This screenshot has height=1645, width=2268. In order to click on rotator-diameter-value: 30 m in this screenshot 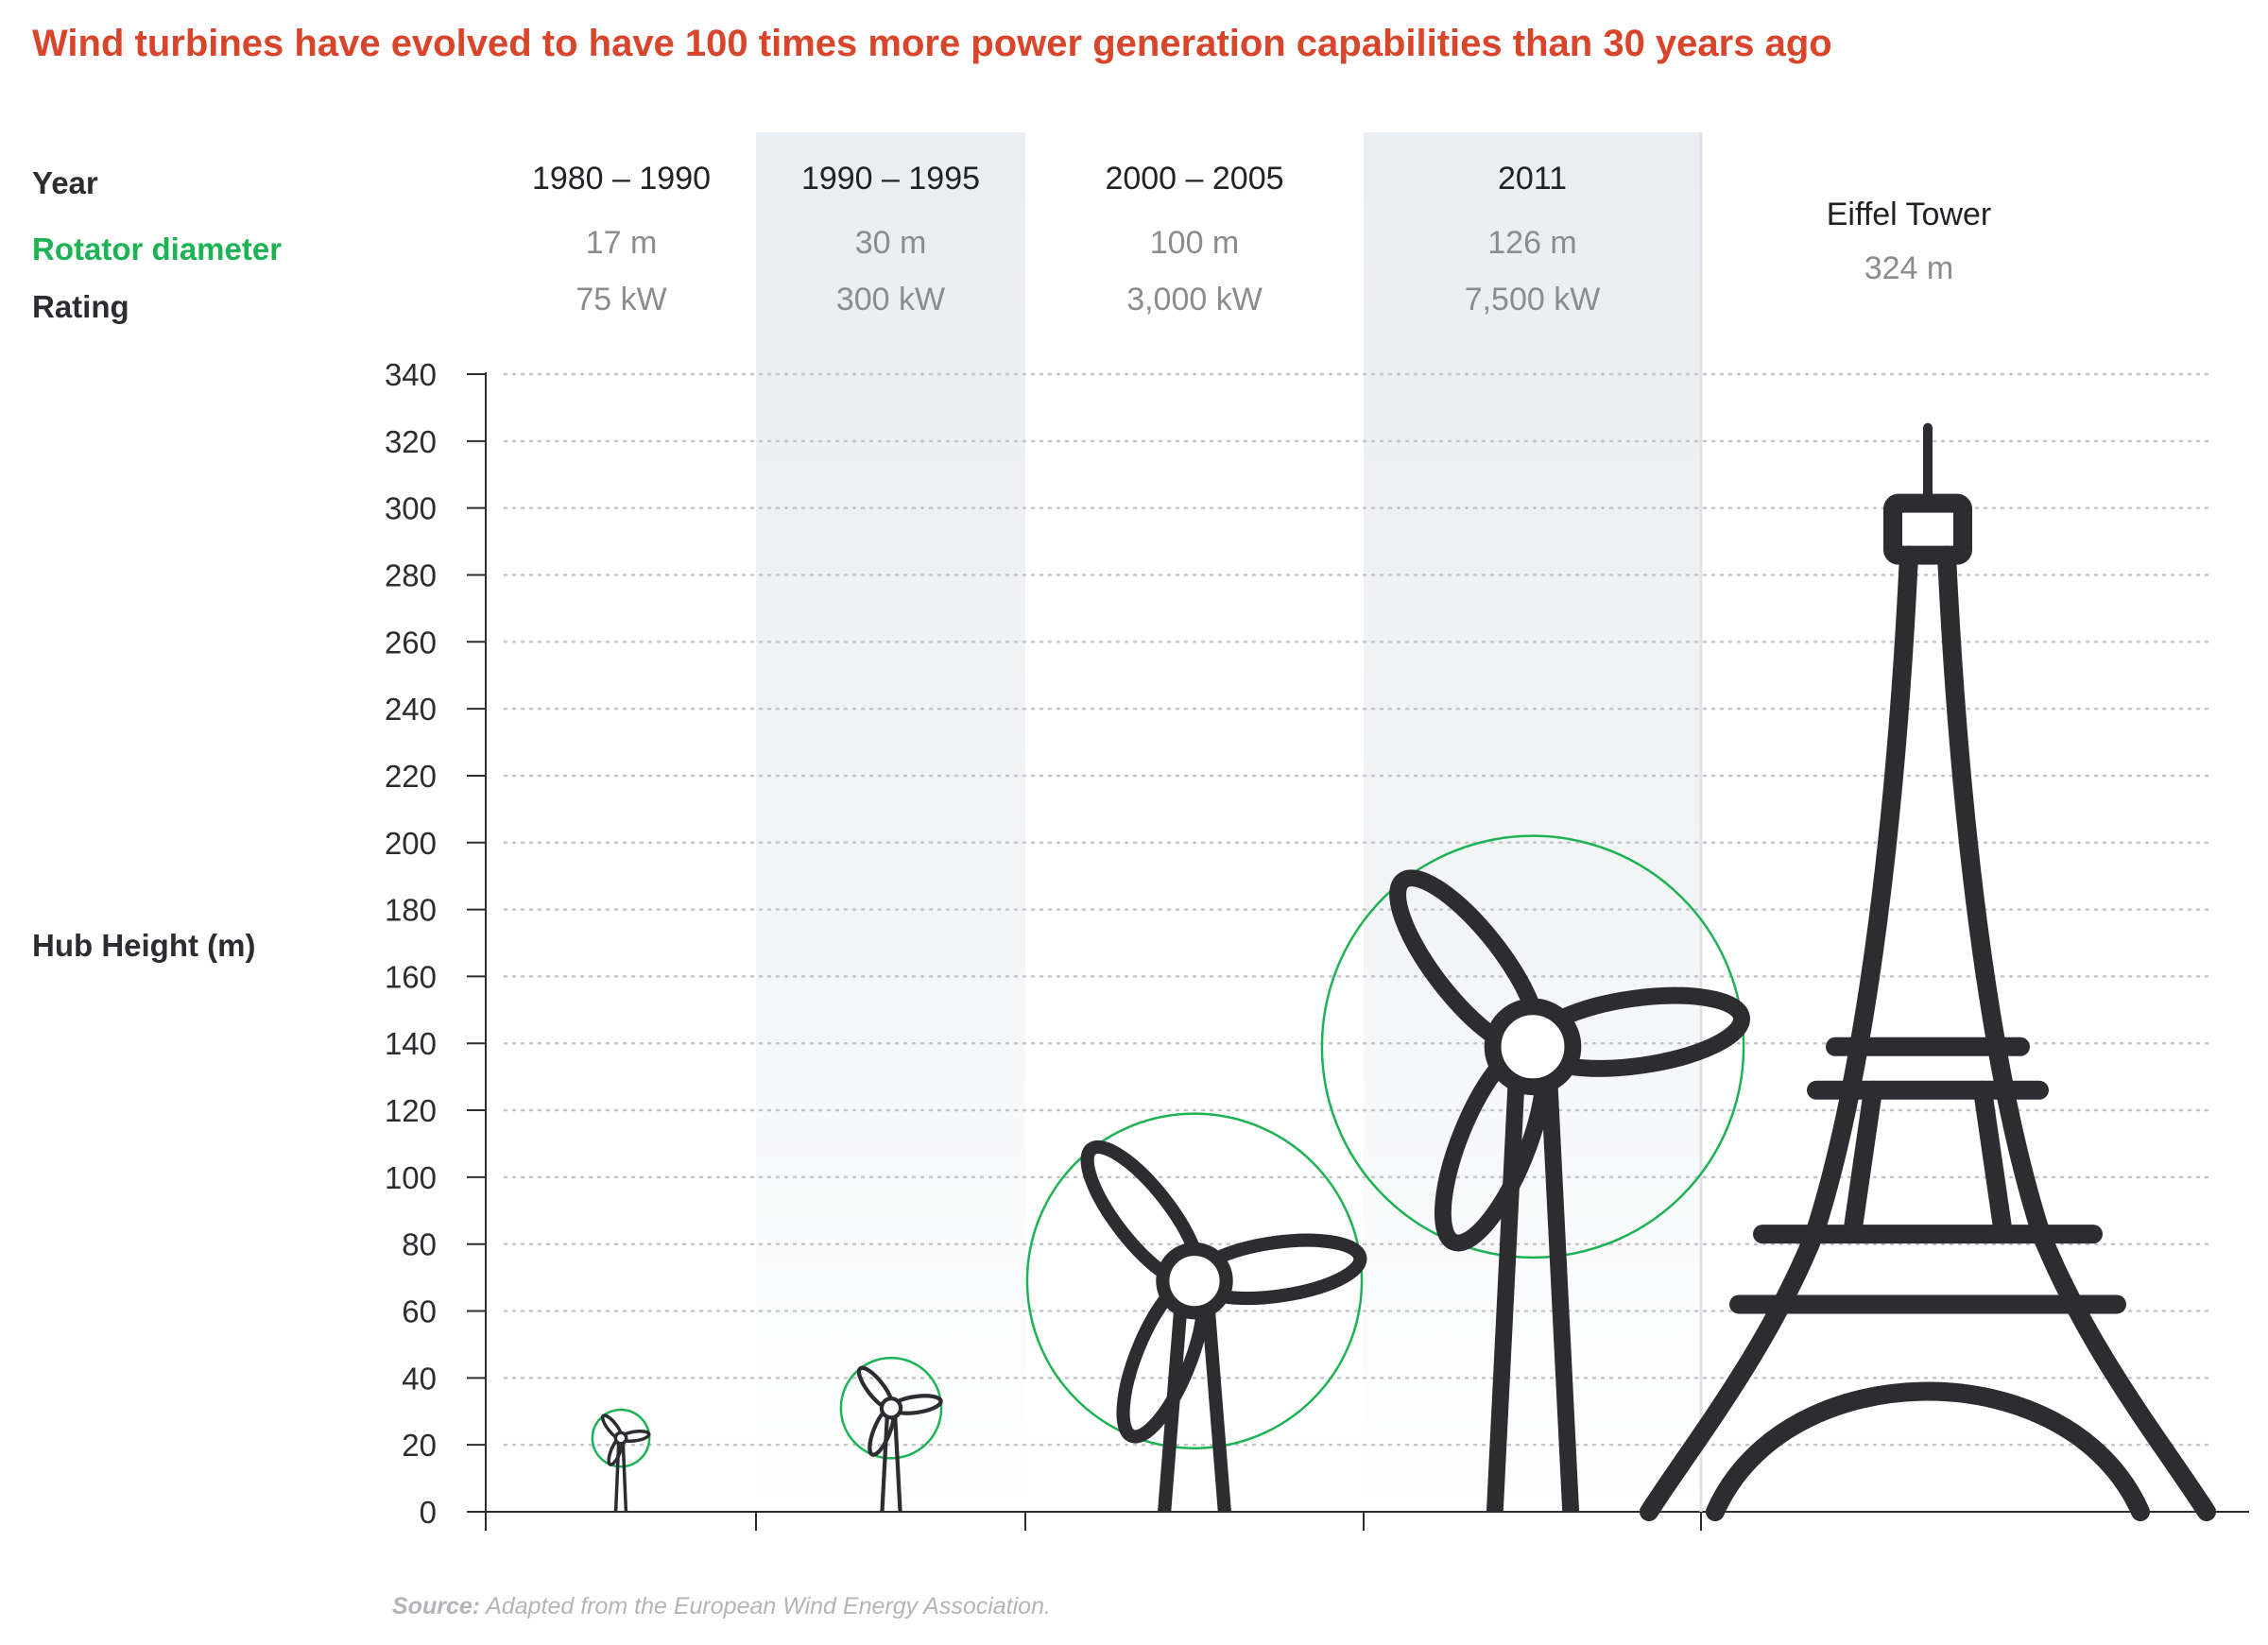, I will do `click(890, 243)`.